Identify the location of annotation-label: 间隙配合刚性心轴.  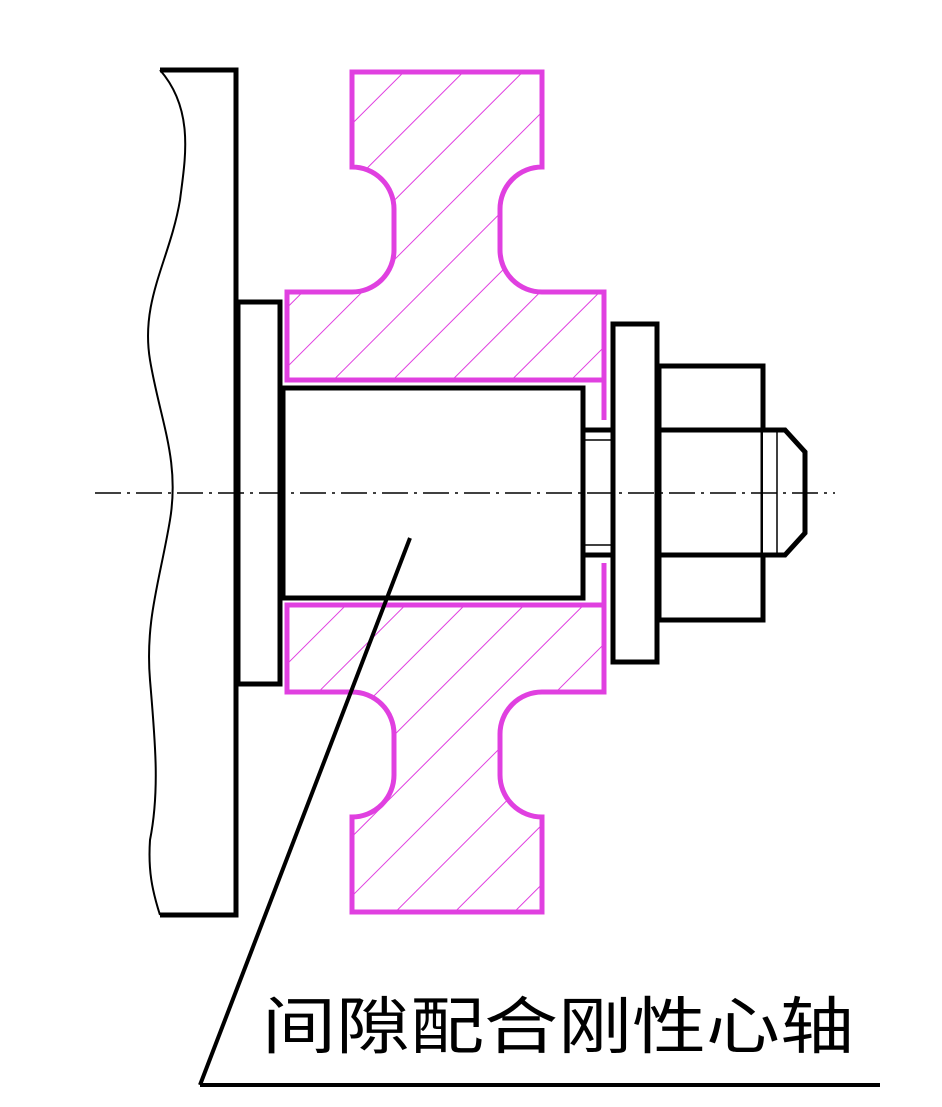
(558, 1026).